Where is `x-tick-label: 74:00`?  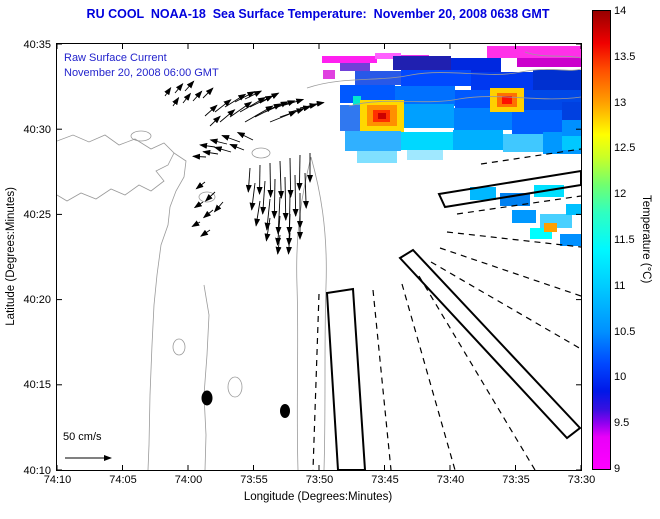
x-tick-label: 74:00 is located at coordinates (188, 480).